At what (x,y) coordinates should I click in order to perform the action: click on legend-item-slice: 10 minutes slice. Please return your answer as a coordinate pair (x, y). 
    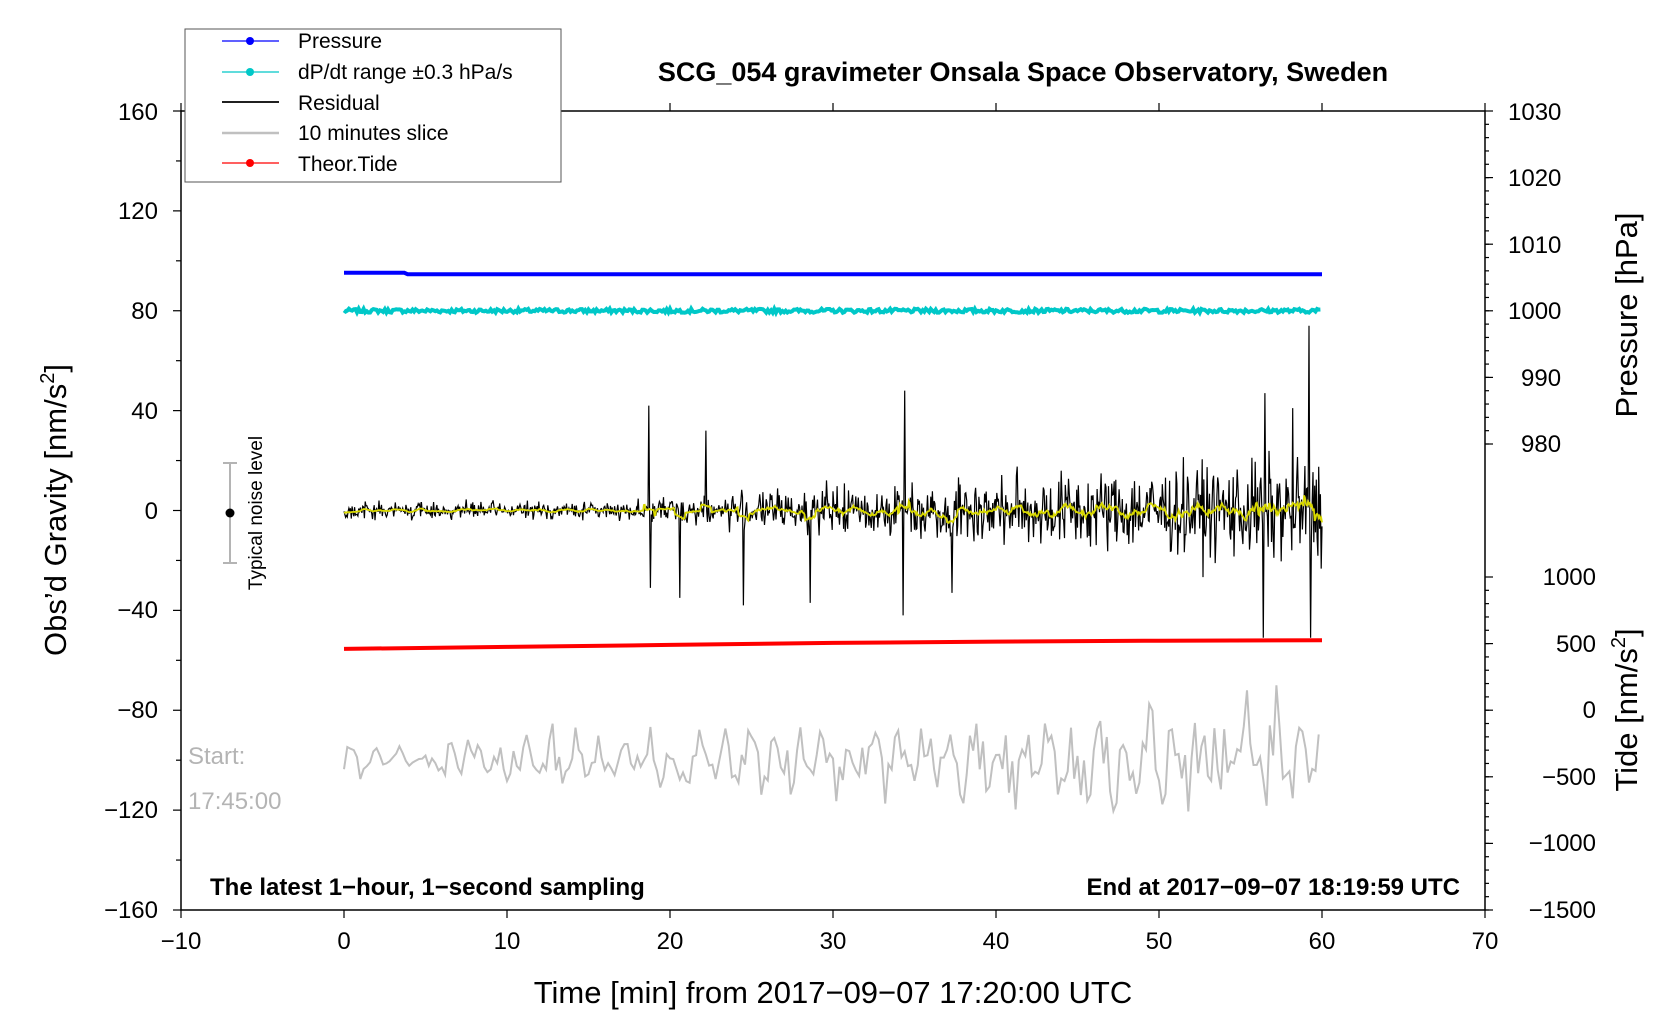
    Looking at the image, I should click on (335, 133).